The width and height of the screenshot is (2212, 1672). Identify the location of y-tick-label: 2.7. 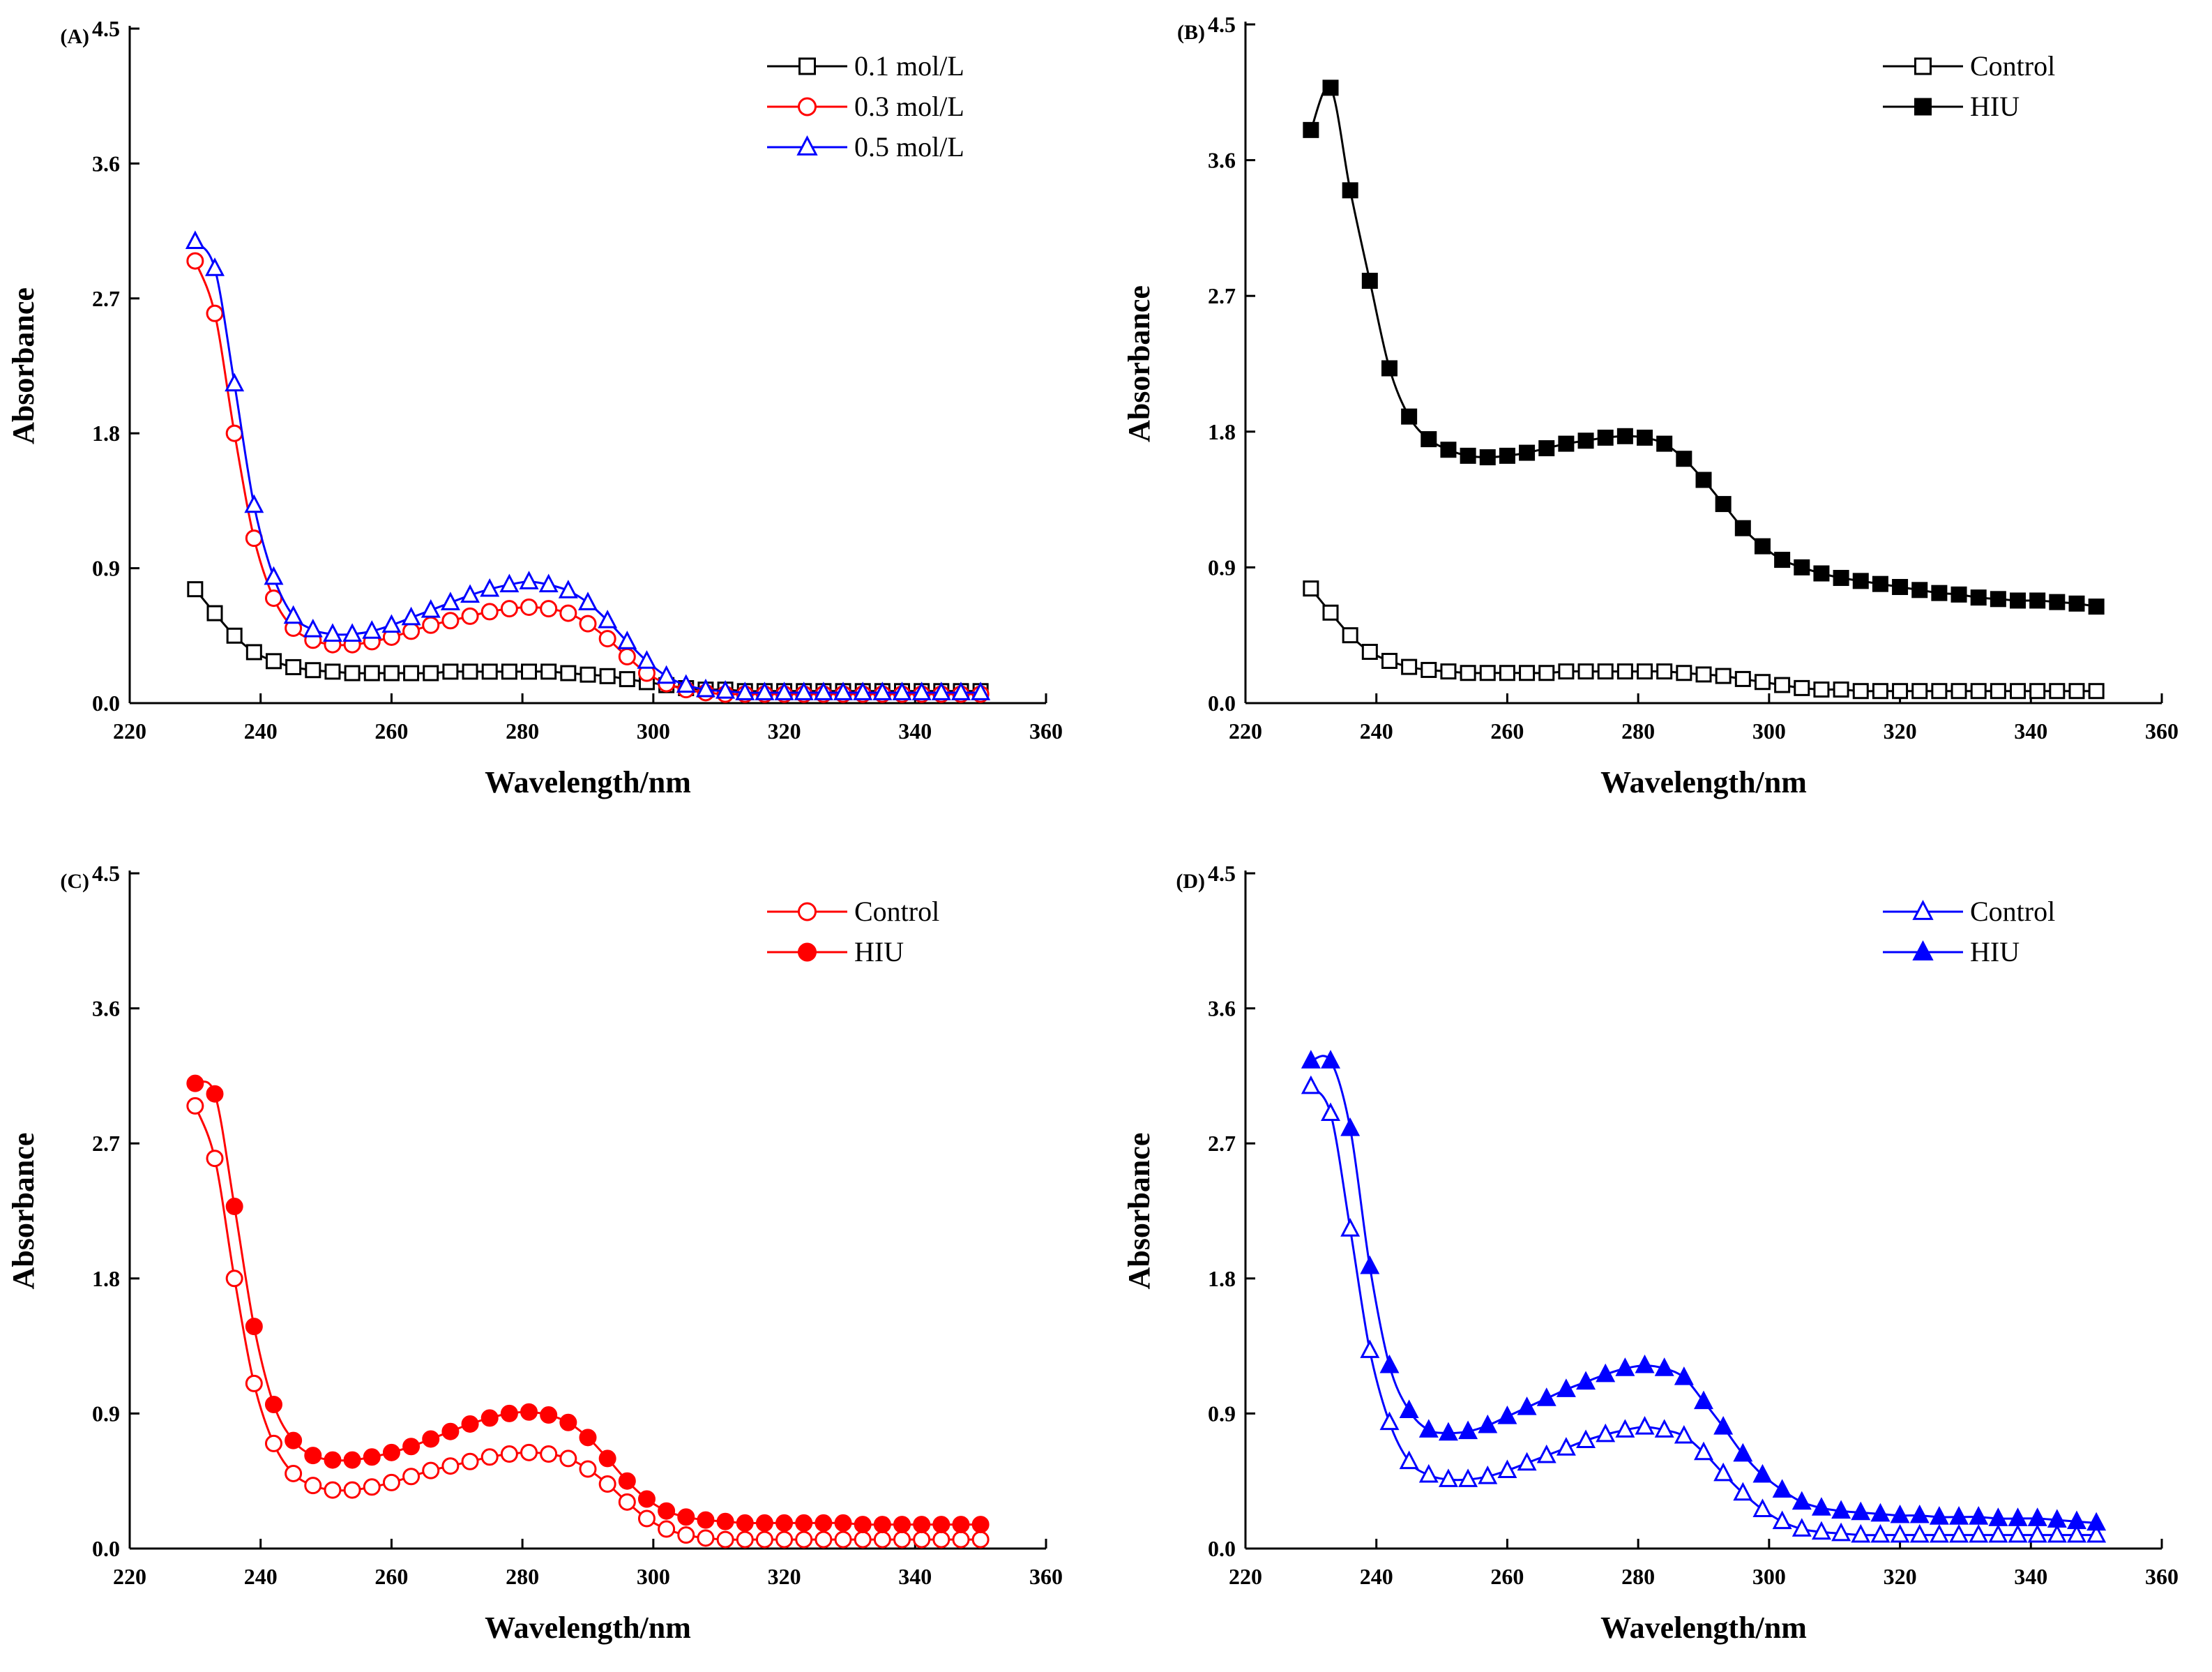
(106, 298).